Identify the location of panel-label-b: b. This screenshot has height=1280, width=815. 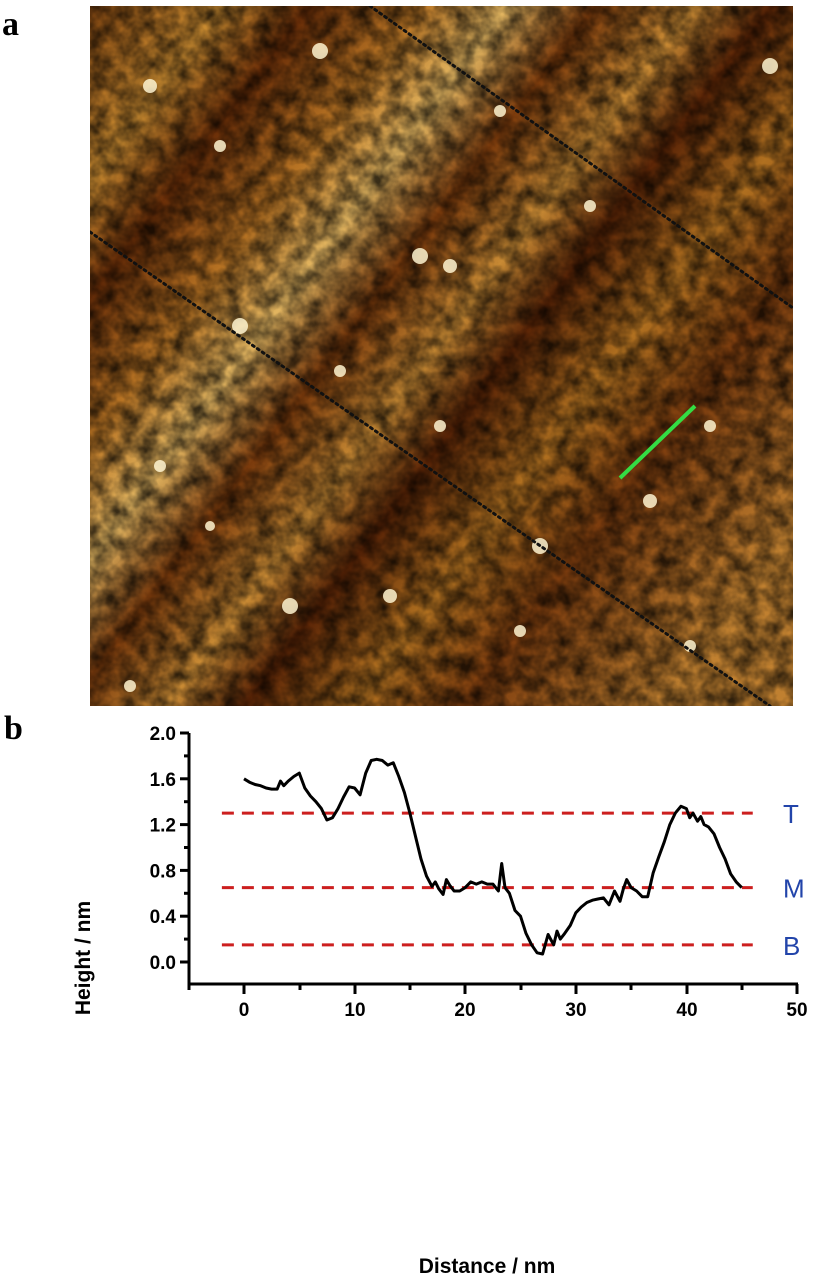
(13, 728).